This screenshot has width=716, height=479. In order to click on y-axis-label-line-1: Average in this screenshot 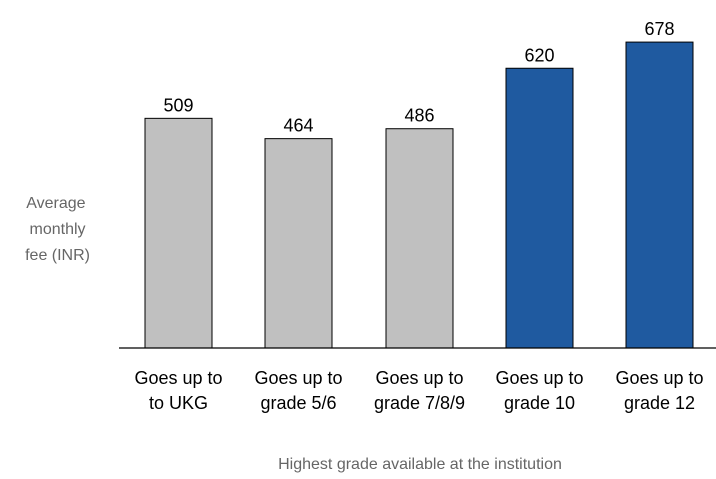, I will do `click(55, 203)`.